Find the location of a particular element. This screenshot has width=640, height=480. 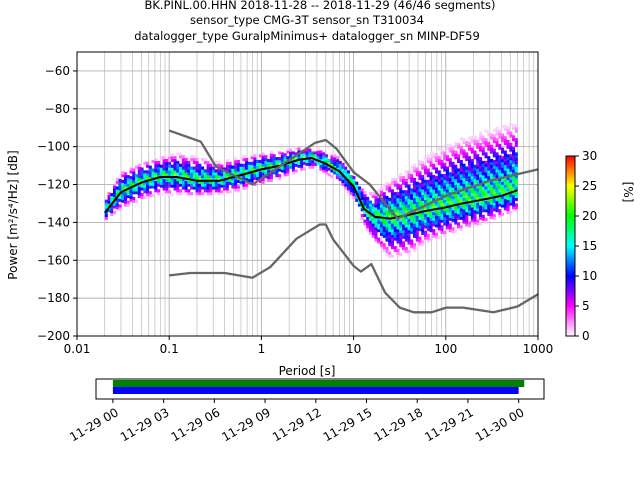

timeline-tick-label: 11-29 15 is located at coordinates (348, 424).